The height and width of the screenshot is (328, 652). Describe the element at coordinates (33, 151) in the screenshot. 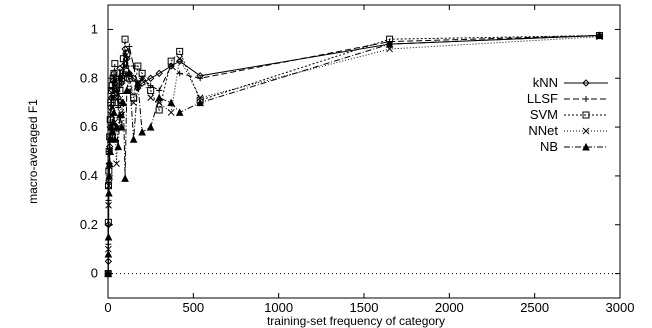

I see `y-axis-title: macro-averaged F1` at that location.